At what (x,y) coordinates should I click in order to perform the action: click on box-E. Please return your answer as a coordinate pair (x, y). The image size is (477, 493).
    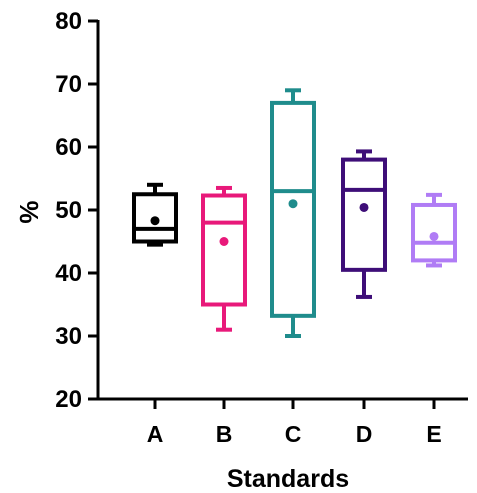
    Looking at the image, I should click on (434, 230).